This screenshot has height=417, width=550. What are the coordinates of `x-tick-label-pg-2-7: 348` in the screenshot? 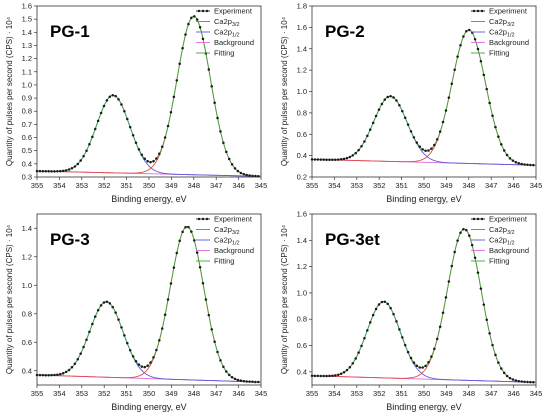 It's located at (469, 185).